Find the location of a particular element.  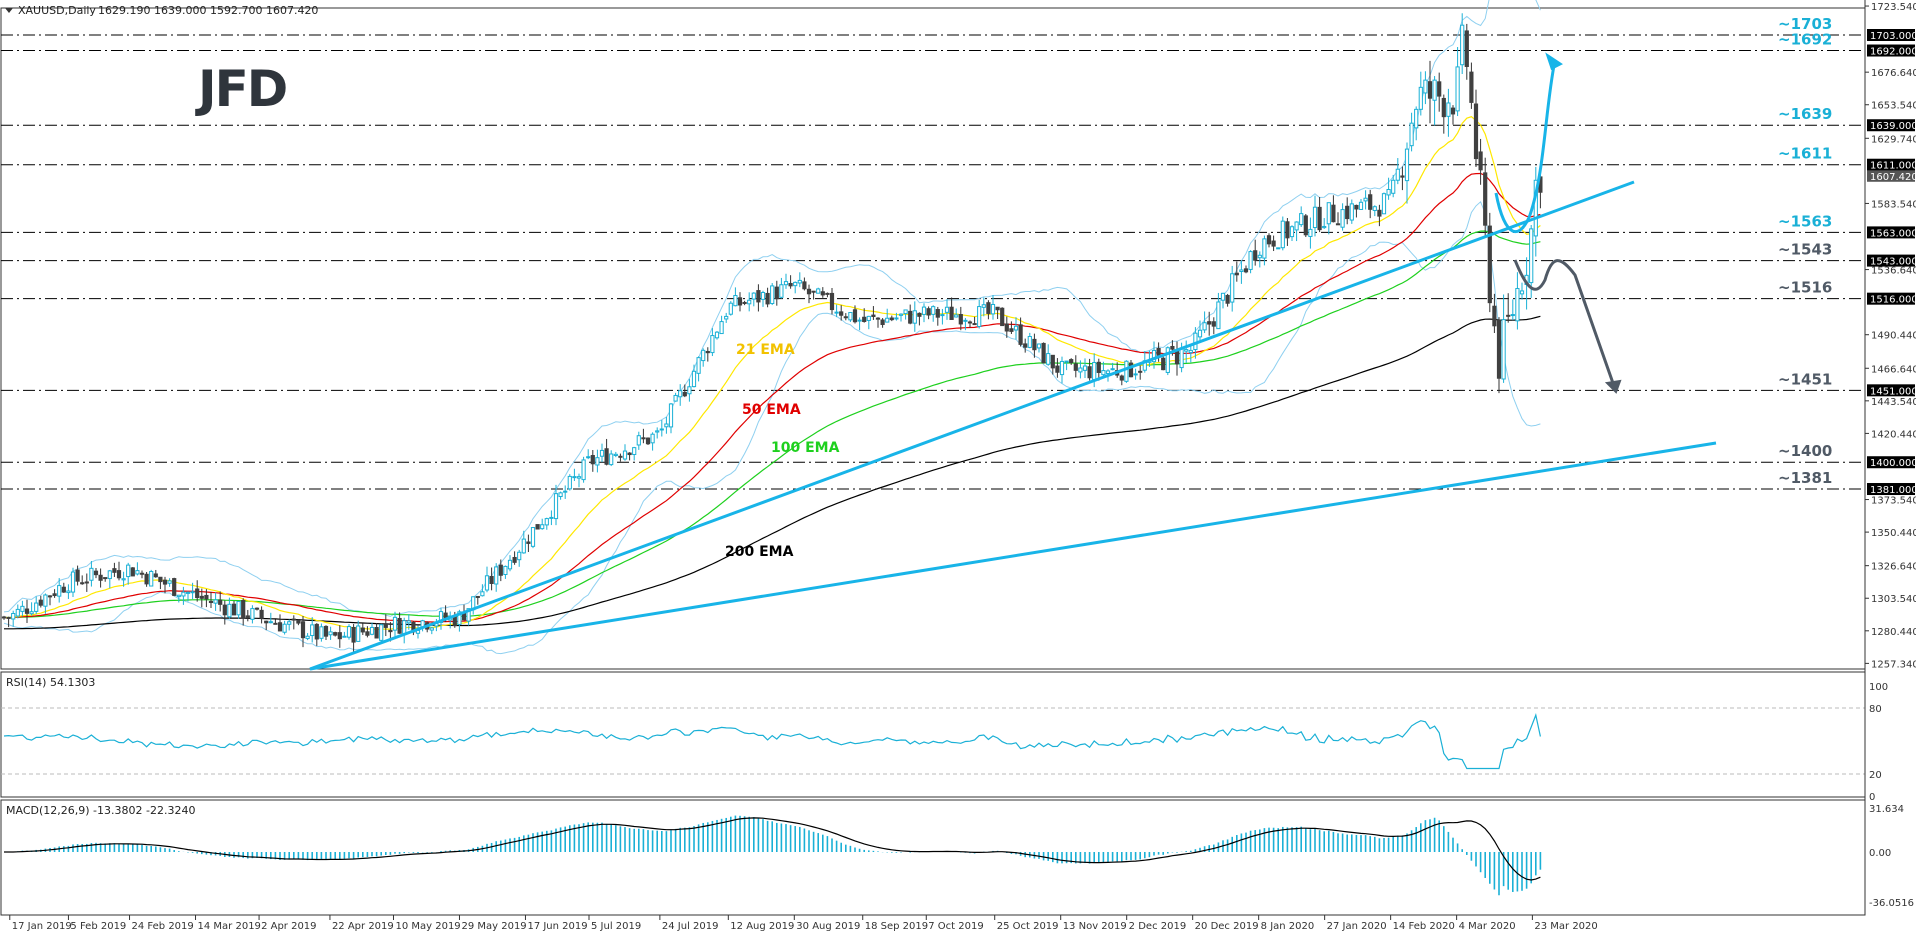

price-tick-label: 1280.440 is located at coordinates (1893, 632).